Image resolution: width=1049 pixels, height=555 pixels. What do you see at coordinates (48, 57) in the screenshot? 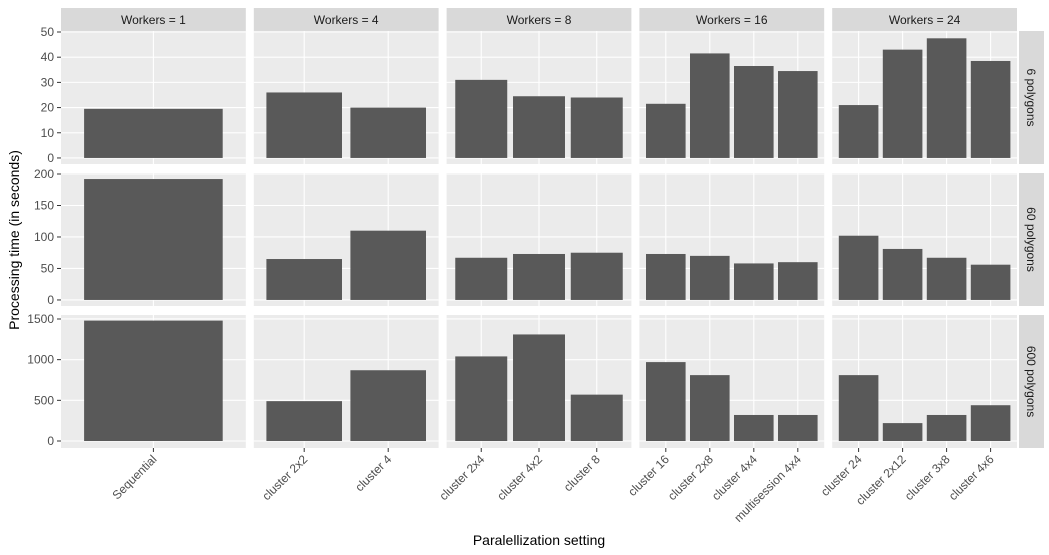
I see `y-tick-label: 40` at bounding box center [48, 57].